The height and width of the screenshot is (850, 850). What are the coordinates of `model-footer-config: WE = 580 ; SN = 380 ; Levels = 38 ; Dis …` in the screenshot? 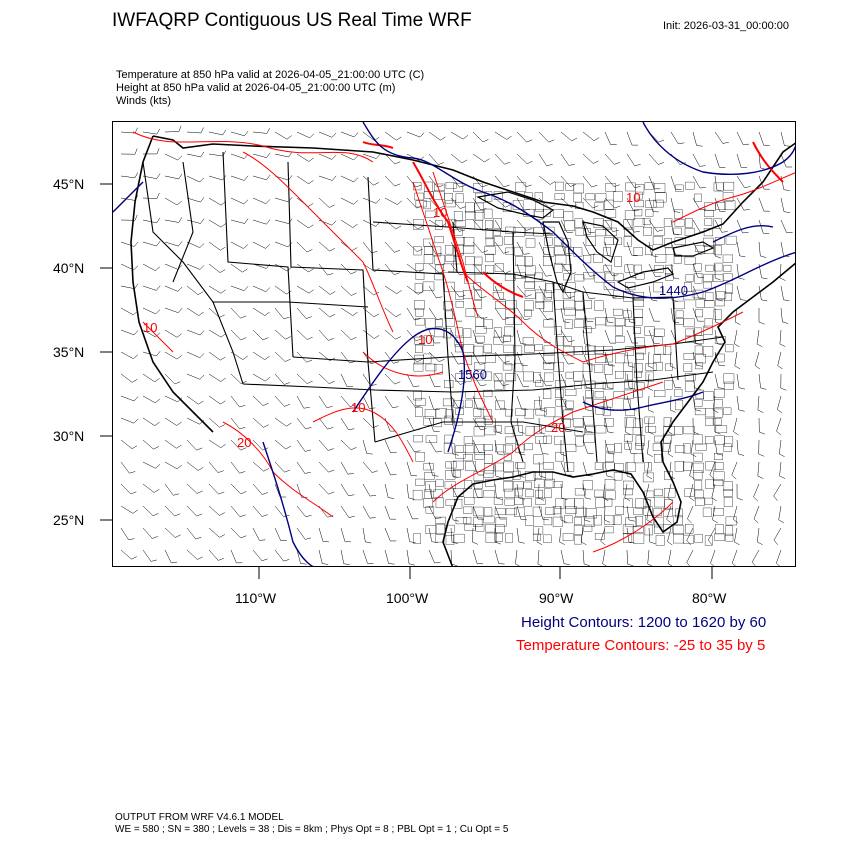 It's located at (312, 829).